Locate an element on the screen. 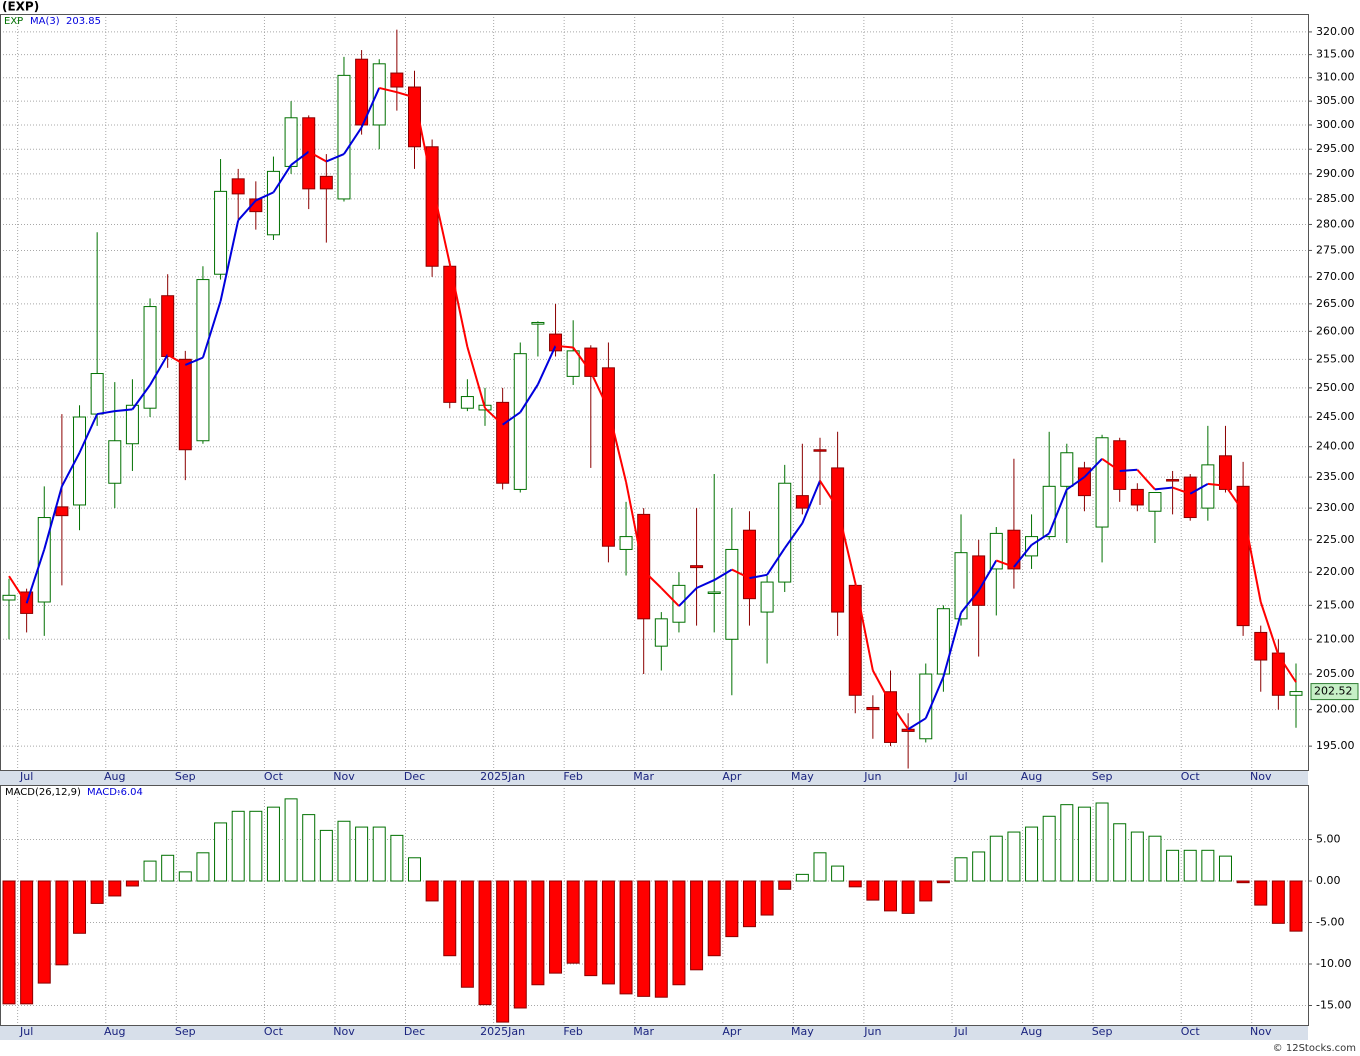  x-tick-label: 2025Jan is located at coordinates (502, 776).